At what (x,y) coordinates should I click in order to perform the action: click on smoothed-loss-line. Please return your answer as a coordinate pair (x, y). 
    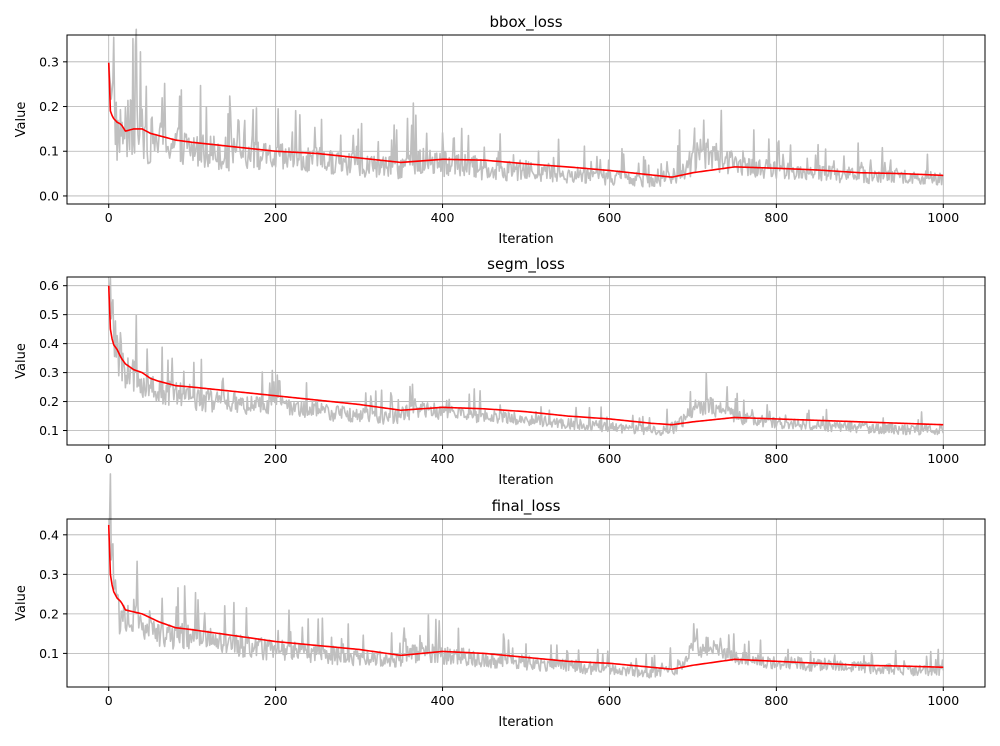
    Looking at the image, I should click on (525, 120).